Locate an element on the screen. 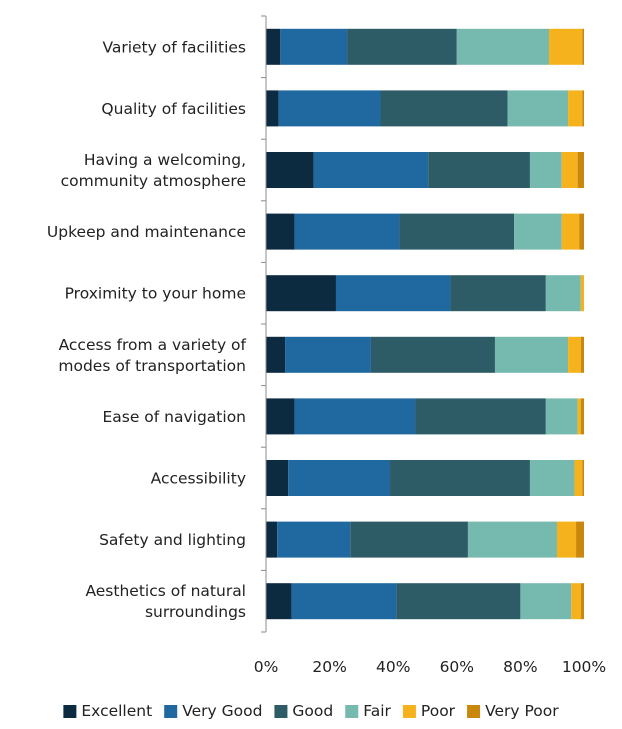 Image resolution: width=622 pixels, height=729 pixels. category-label: Variety of facilities is located at coordinates (174, 47).